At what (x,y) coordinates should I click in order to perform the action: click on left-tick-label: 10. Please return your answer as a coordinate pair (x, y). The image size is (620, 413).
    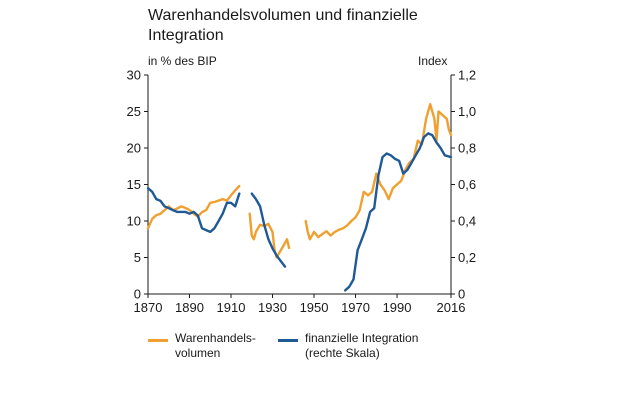
    Looking at the image, I should click on (134, 221).